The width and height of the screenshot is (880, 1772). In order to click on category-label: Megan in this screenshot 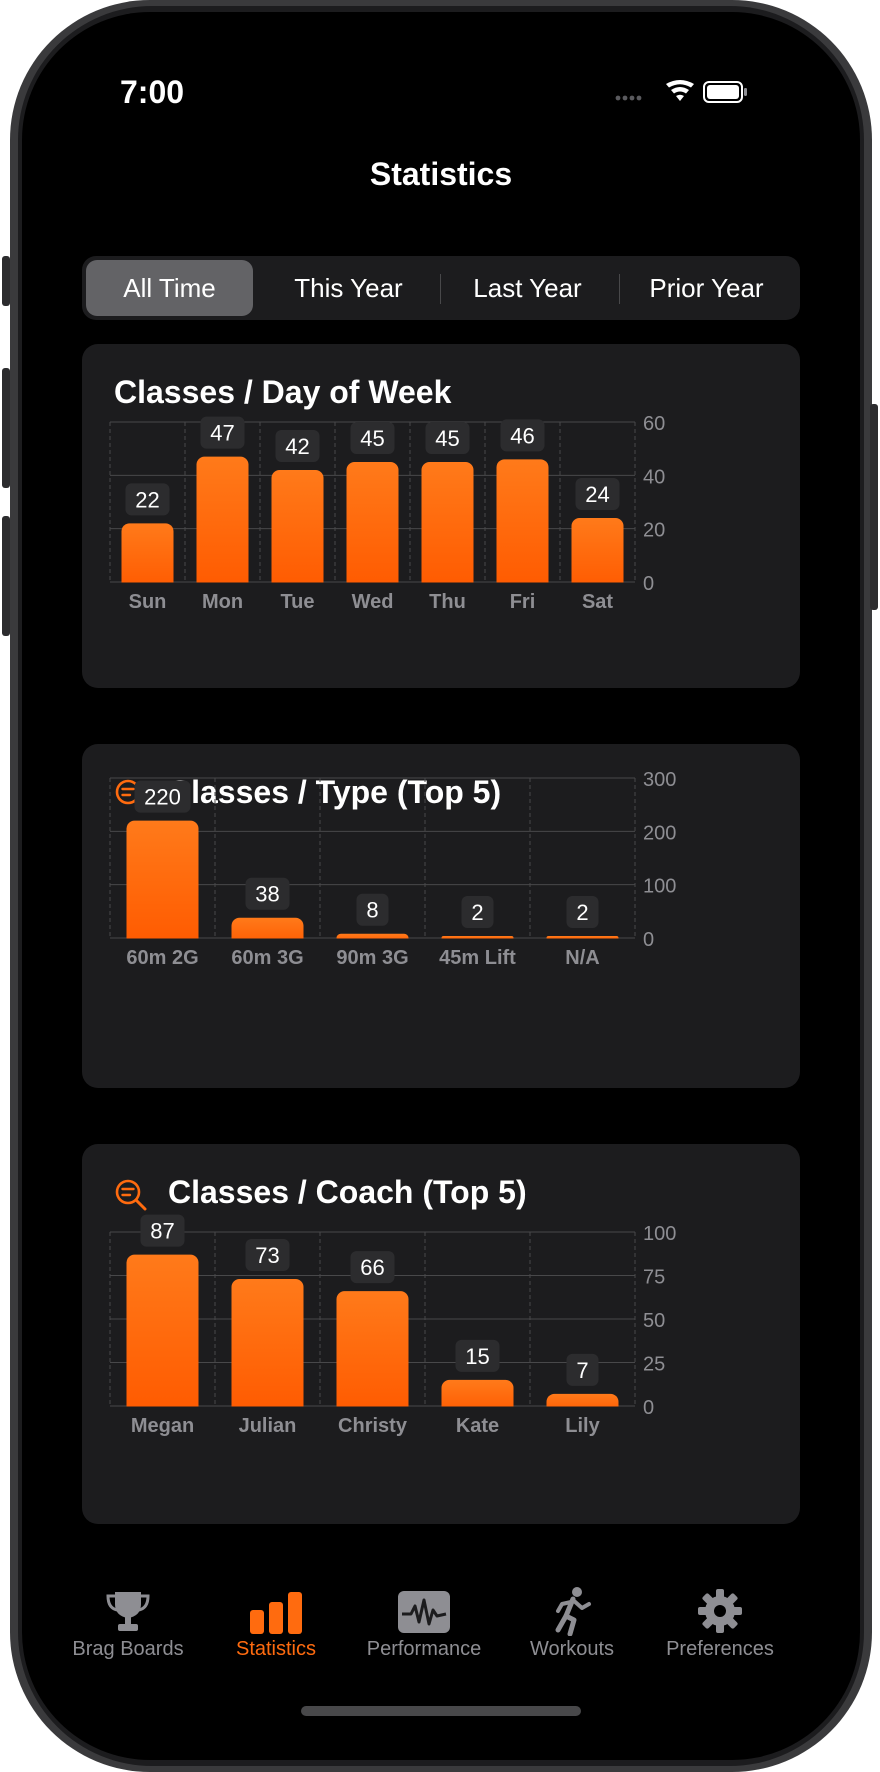, I will do `click(162, 1426)`.